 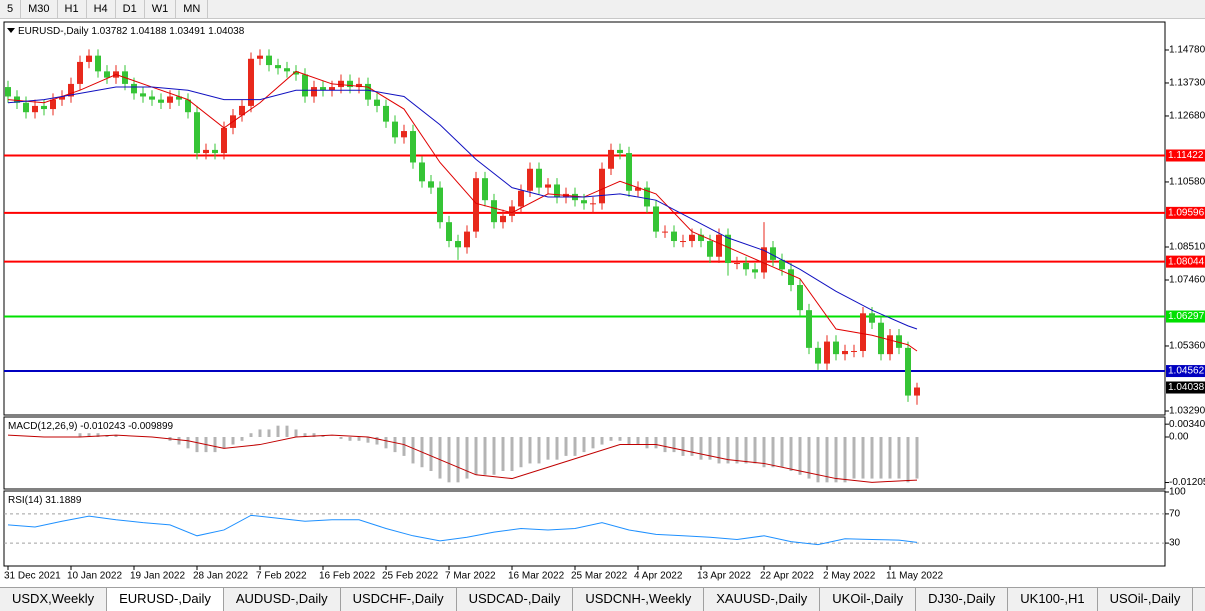 I want to click on chart-tab: USDCNH-,Weekly, so click(x=639, y=599).